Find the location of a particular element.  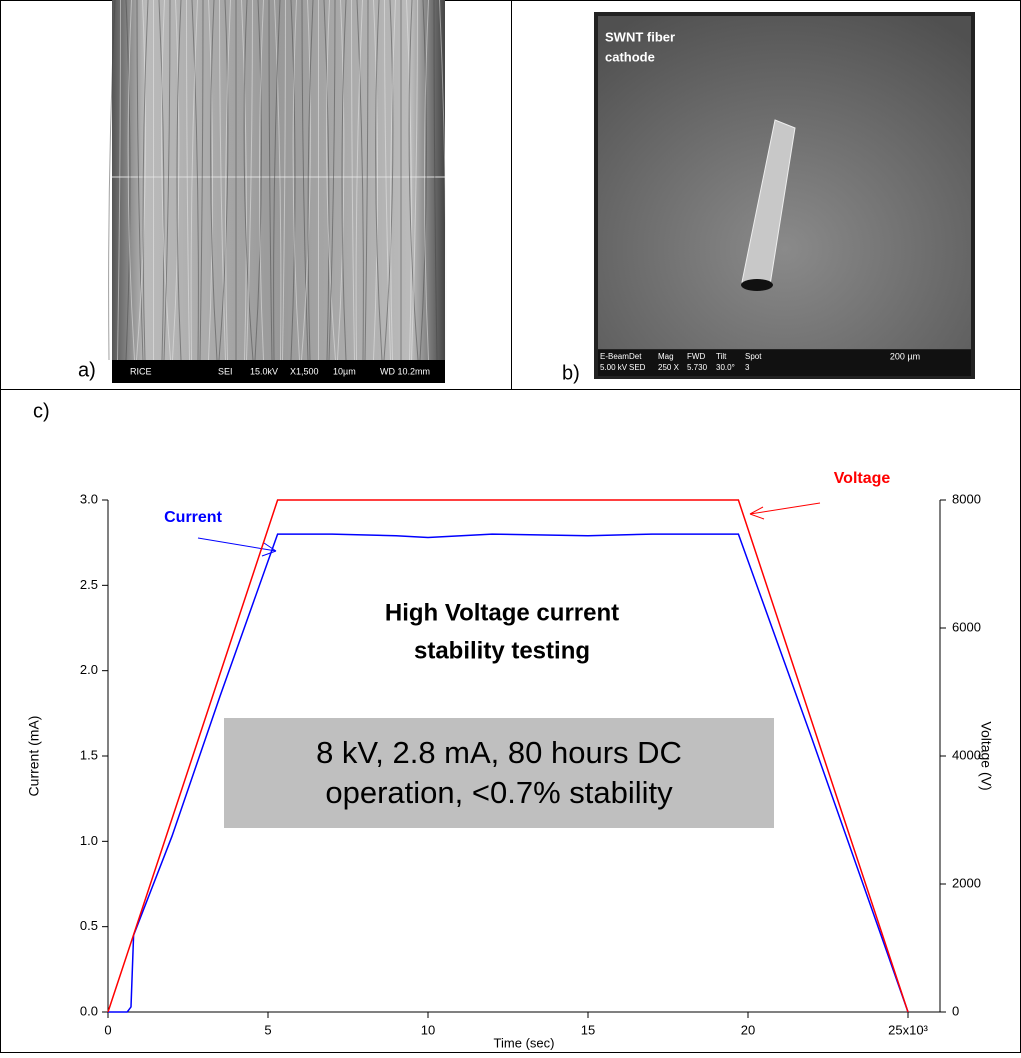

chart-title: High Voltage current is located at coordinates (502, 612).